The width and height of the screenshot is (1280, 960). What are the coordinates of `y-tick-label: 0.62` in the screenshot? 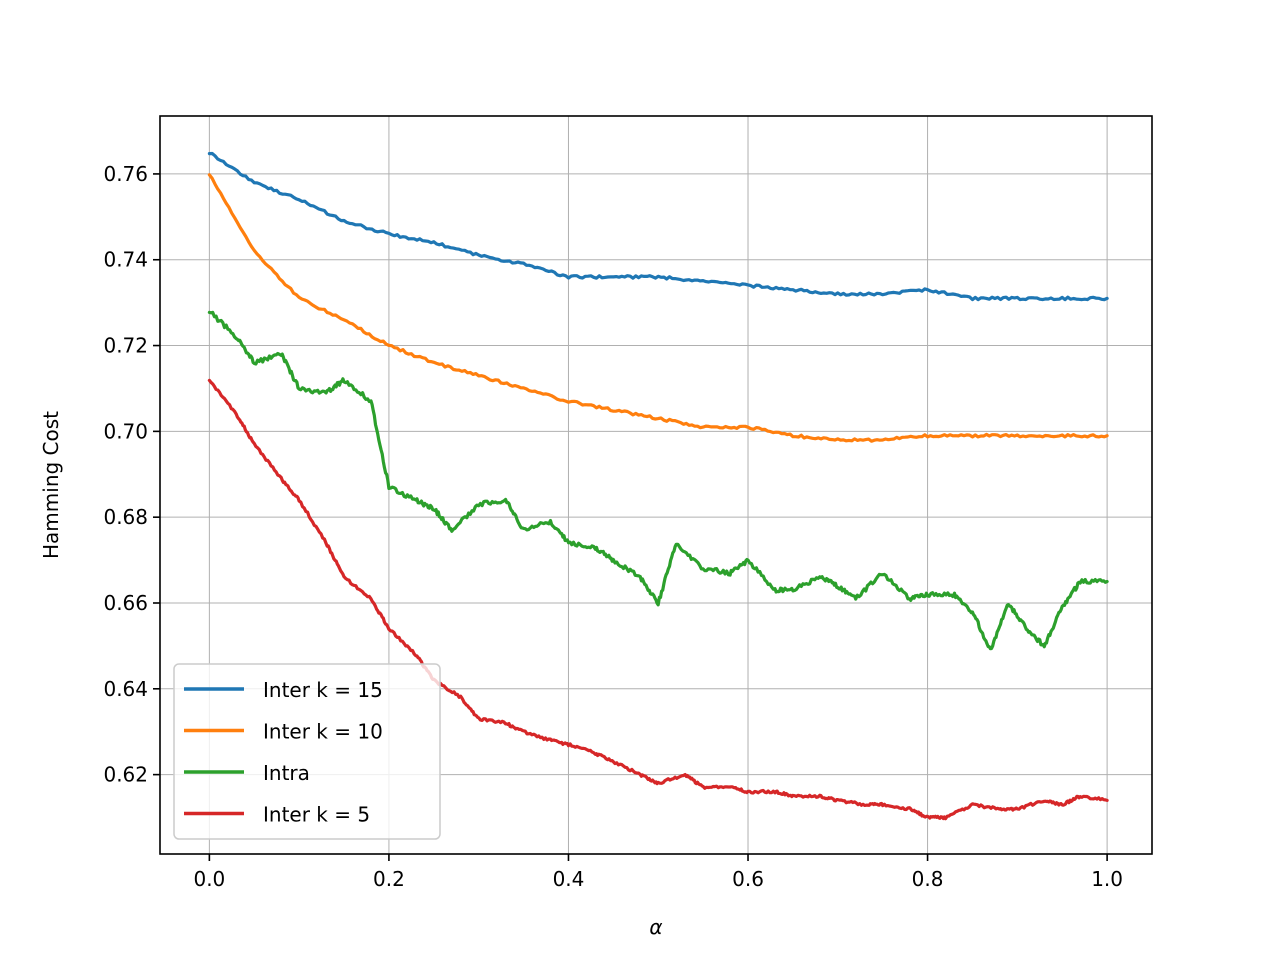 It's located at (125, 775).